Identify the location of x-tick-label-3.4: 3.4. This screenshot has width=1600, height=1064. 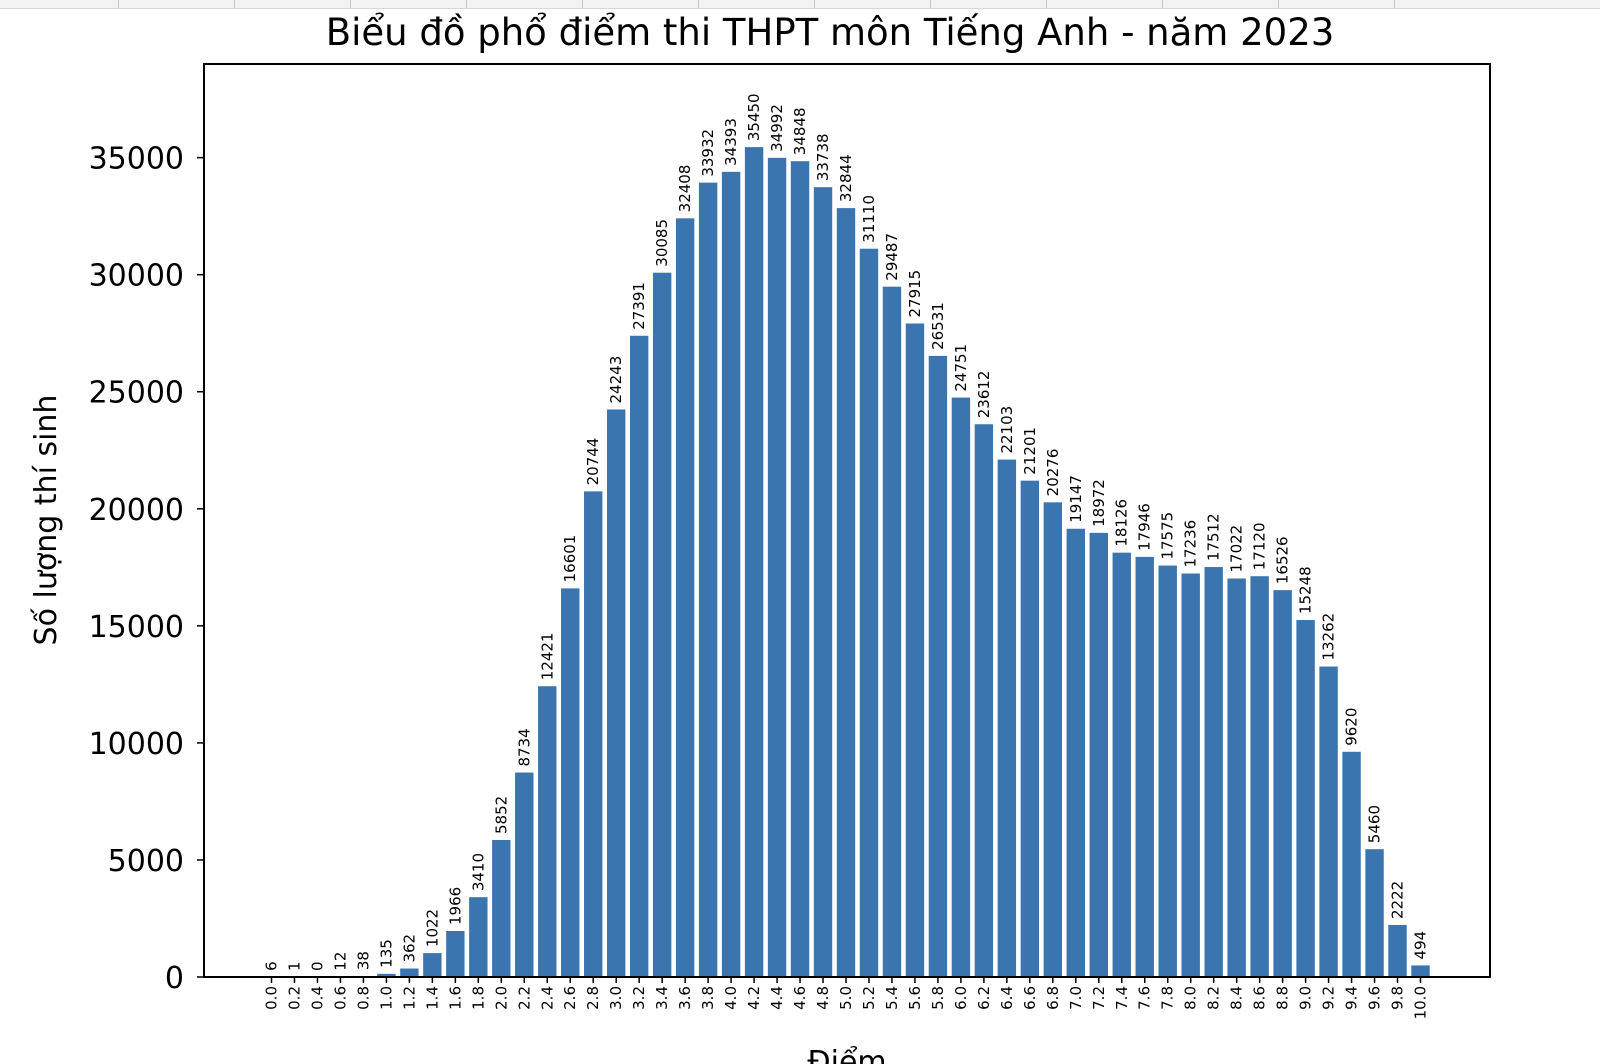
(662, 998).